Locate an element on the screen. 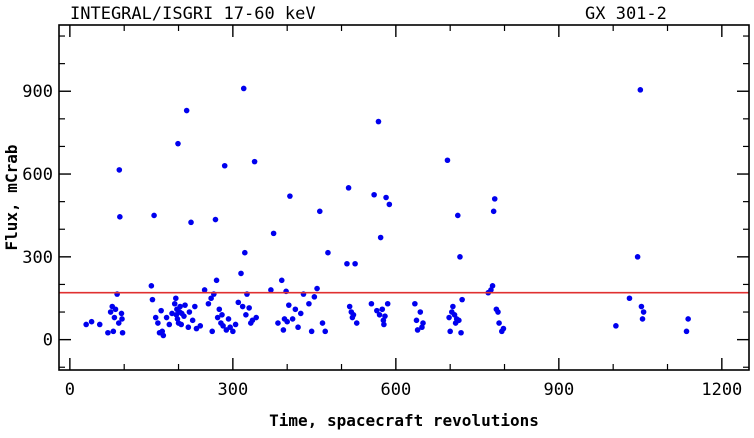 The height and width of the screenshot is (438, 754). x-tick-label: 0 is located at coordinates (70, 390).